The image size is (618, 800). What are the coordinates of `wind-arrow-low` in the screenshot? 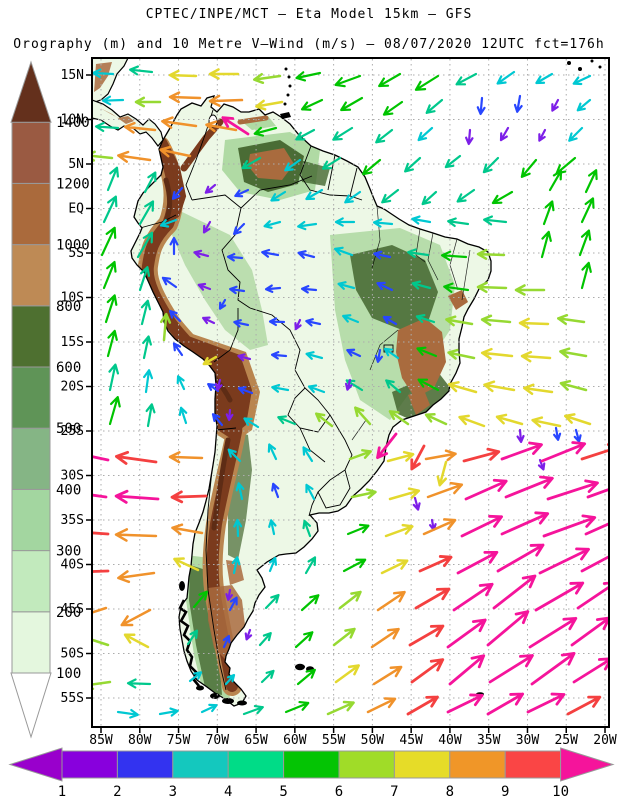 It's located at (35, 764).